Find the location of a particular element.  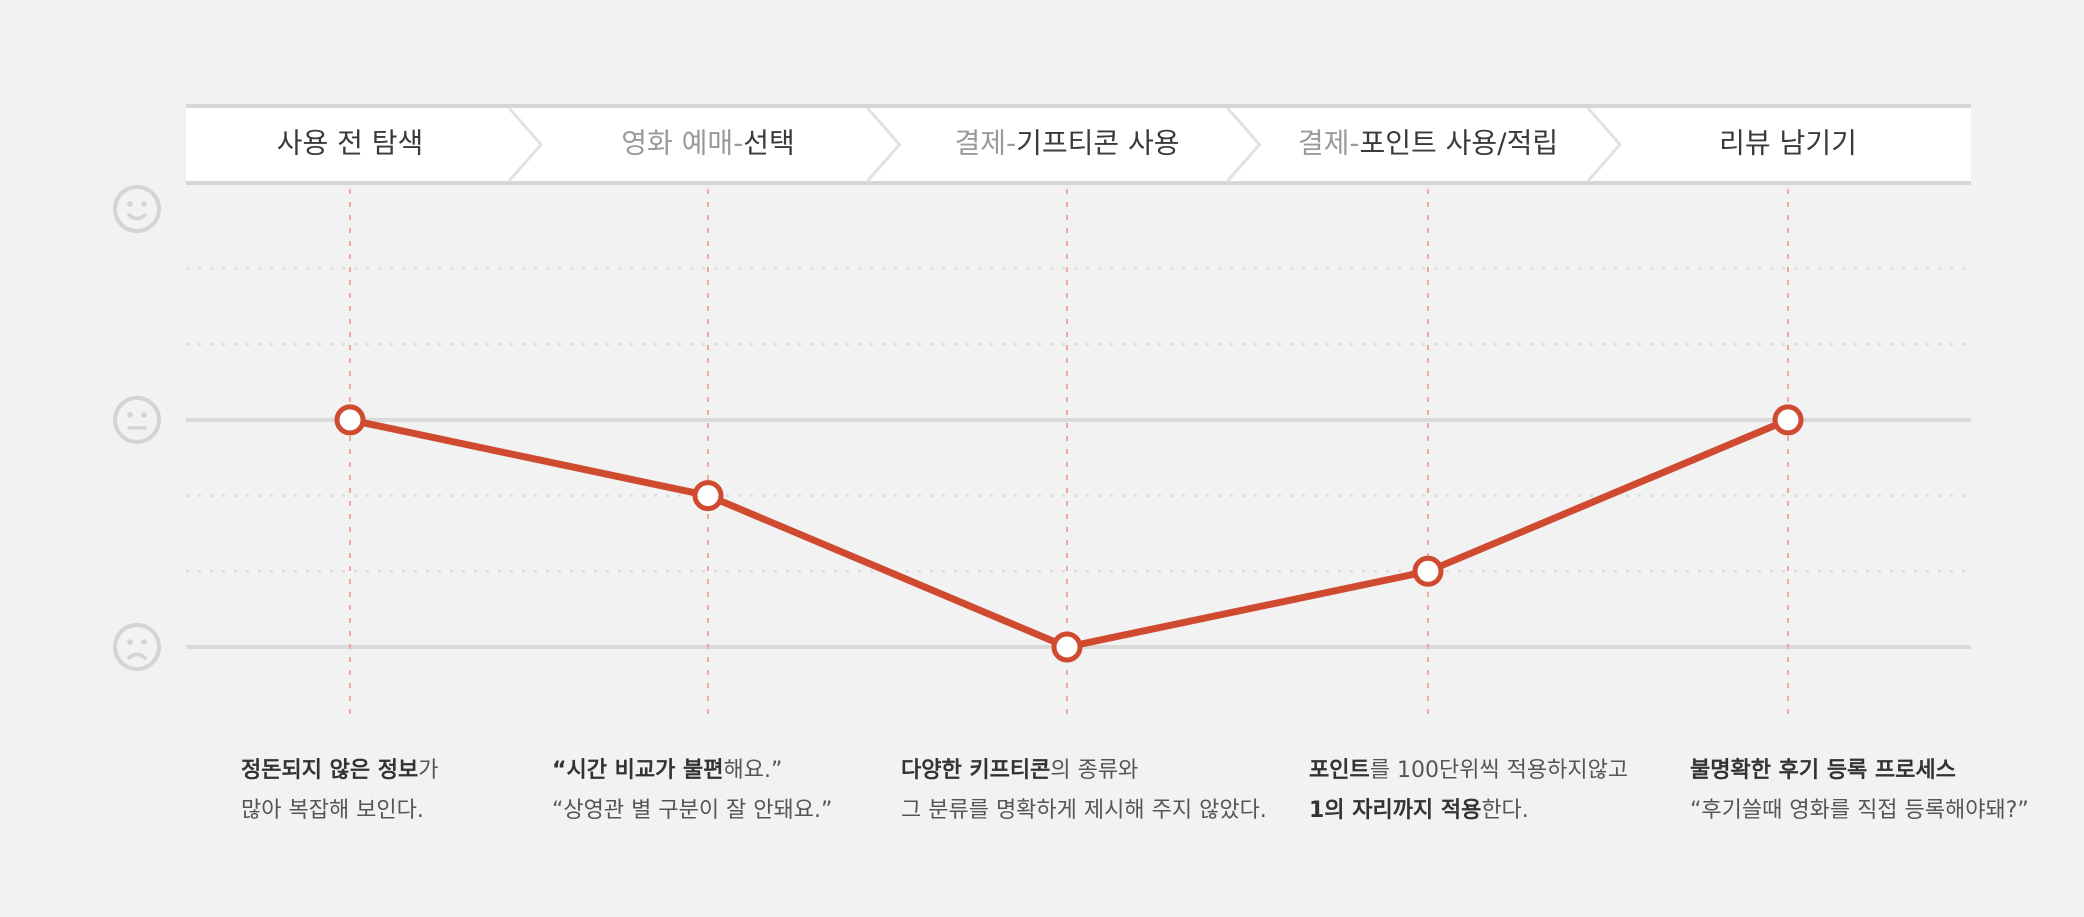

note-line: 포인트를 100단위씩 적용하지않고 is located at coordinates (1468, 770).